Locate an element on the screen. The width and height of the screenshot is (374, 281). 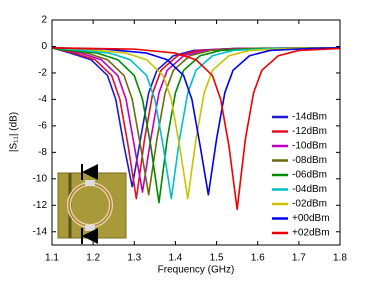
y-tick-label: 0 is located at coordinates (44, 46).